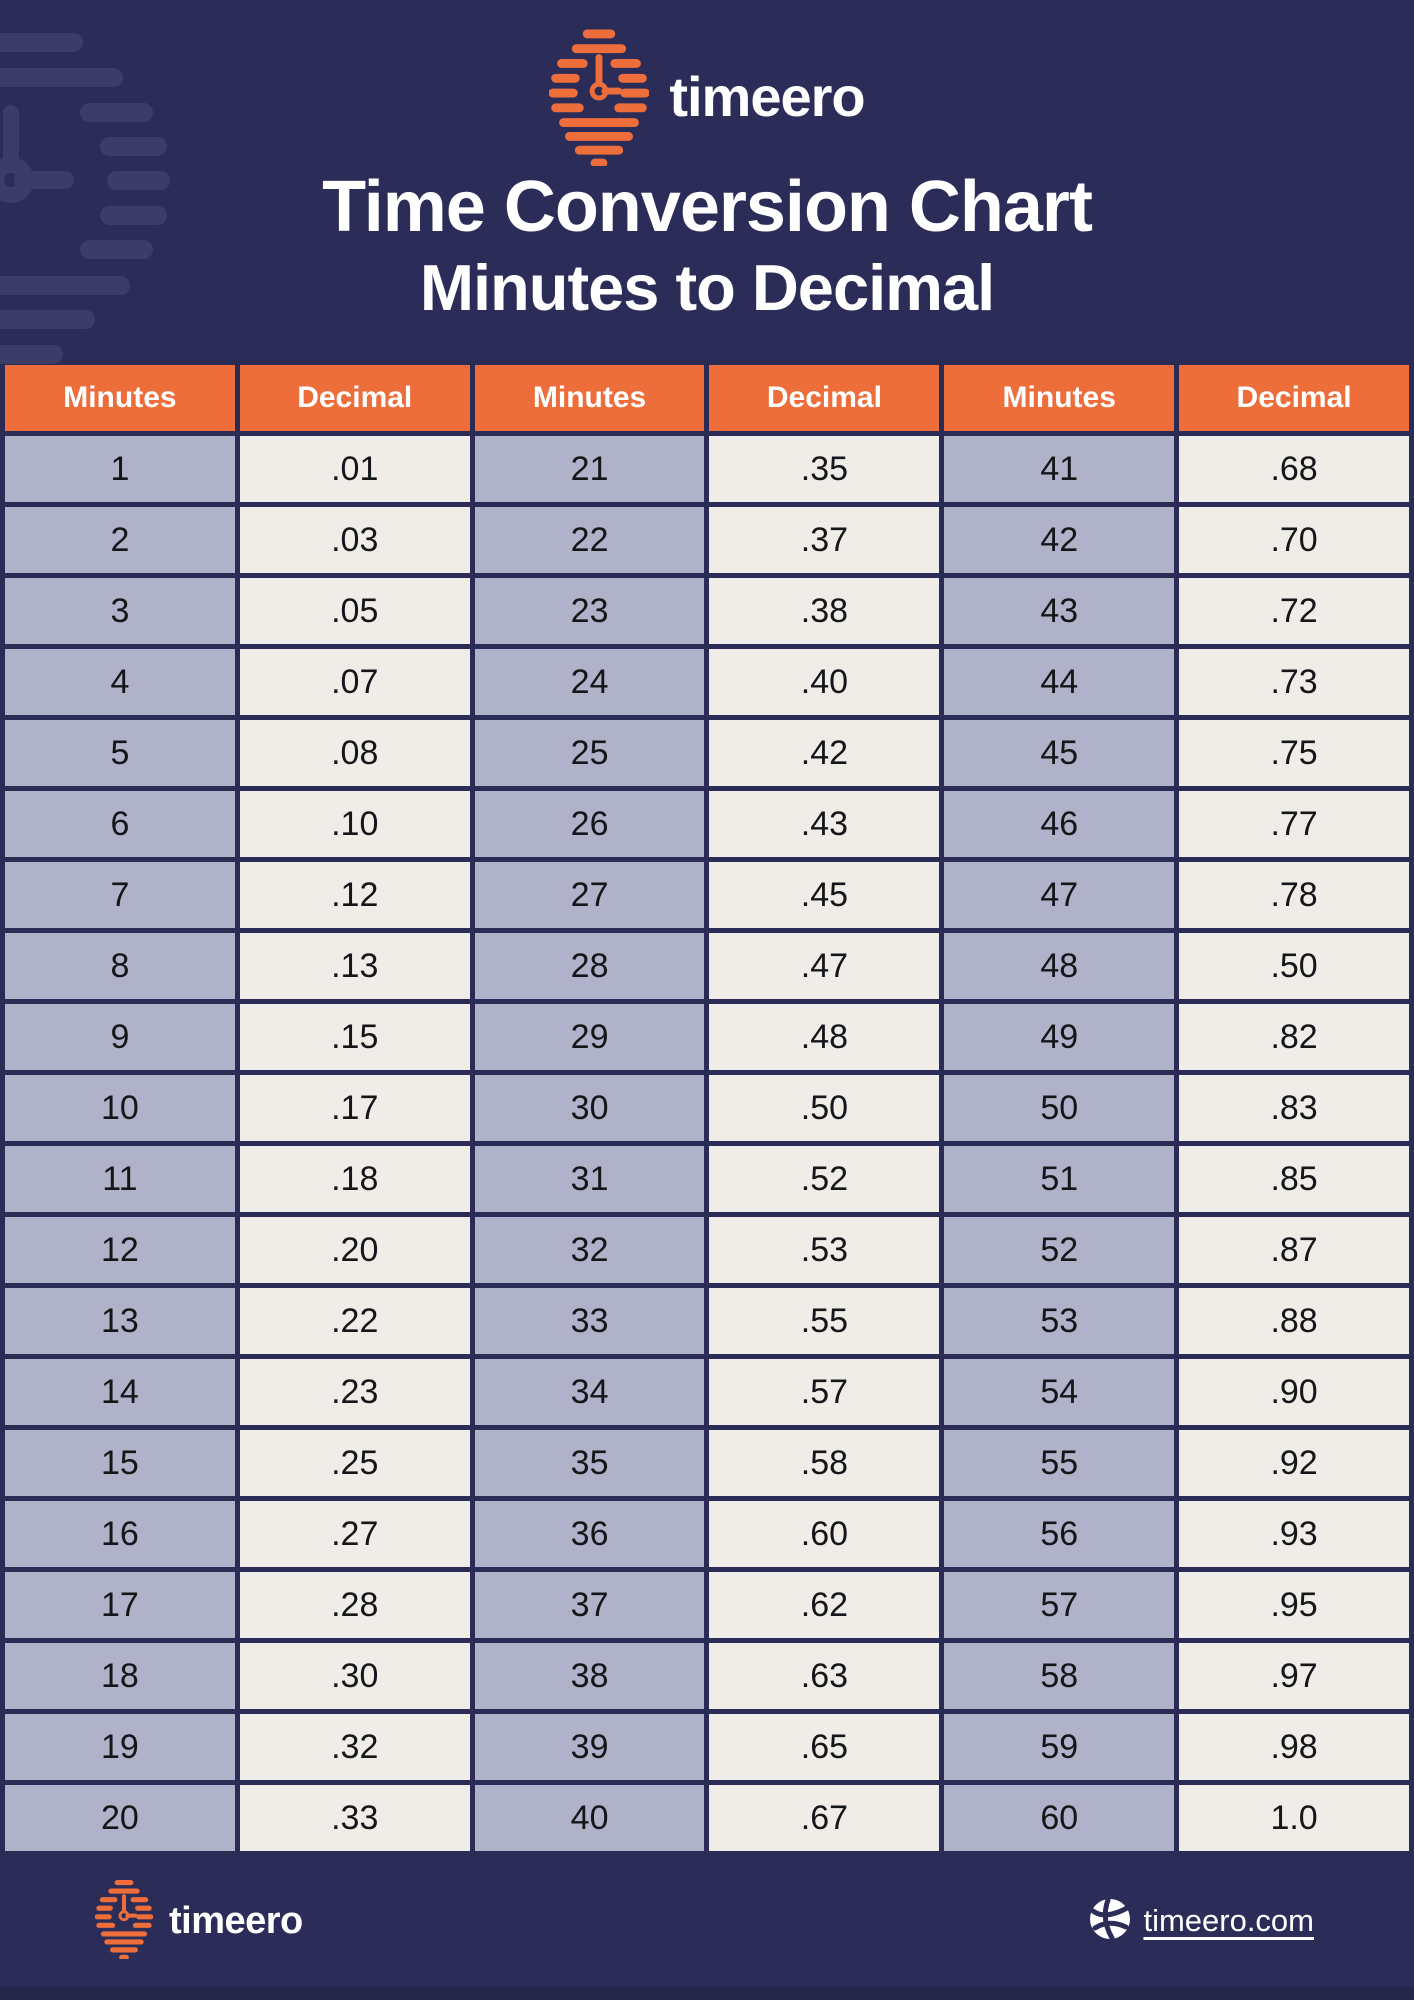 Image resolution: width=1414 pixels, height=2000 pixels. I want to click on table-row: 8.13 28.47 48.50, so click(707, 966).